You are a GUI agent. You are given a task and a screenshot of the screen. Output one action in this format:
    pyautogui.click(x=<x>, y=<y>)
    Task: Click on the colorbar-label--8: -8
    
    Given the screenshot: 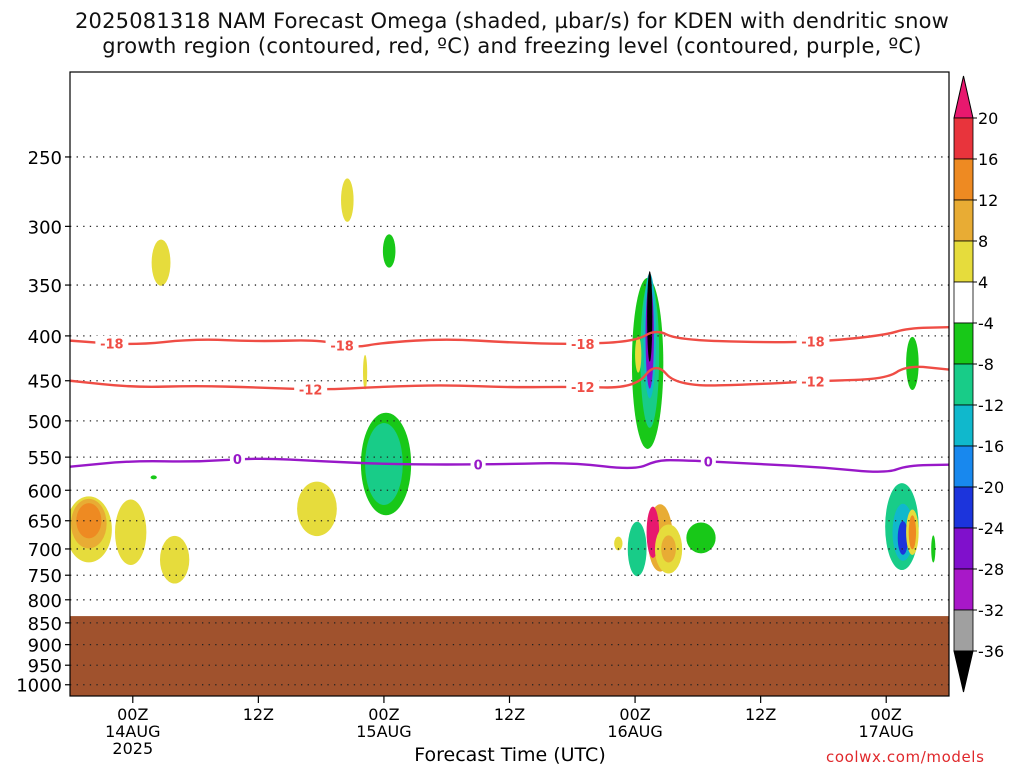 What is the action you would take?
    pyautogui.click(x=986, y=364)
    